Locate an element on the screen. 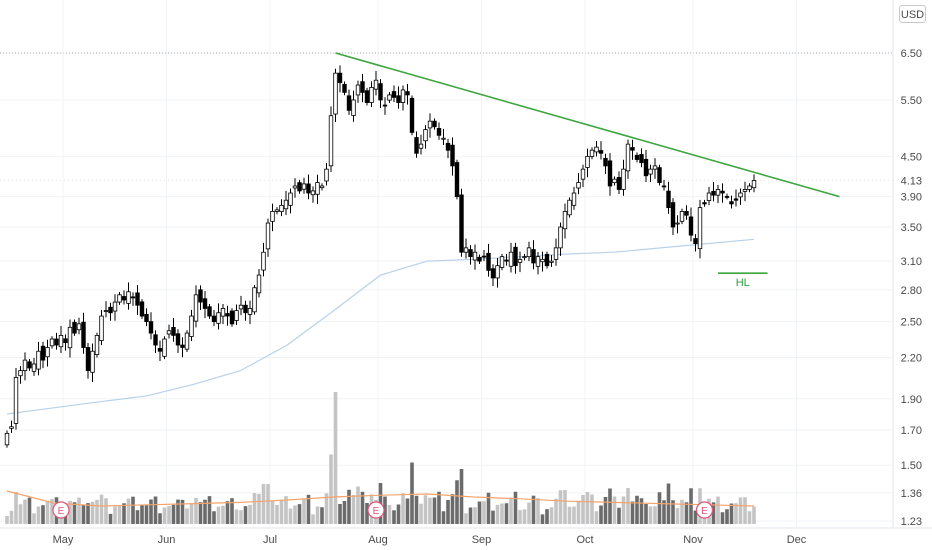 Image resolution: width=932 pixels, height=550 pixels. y-tick-label: 1.70 is located at coordinates (911, 431).